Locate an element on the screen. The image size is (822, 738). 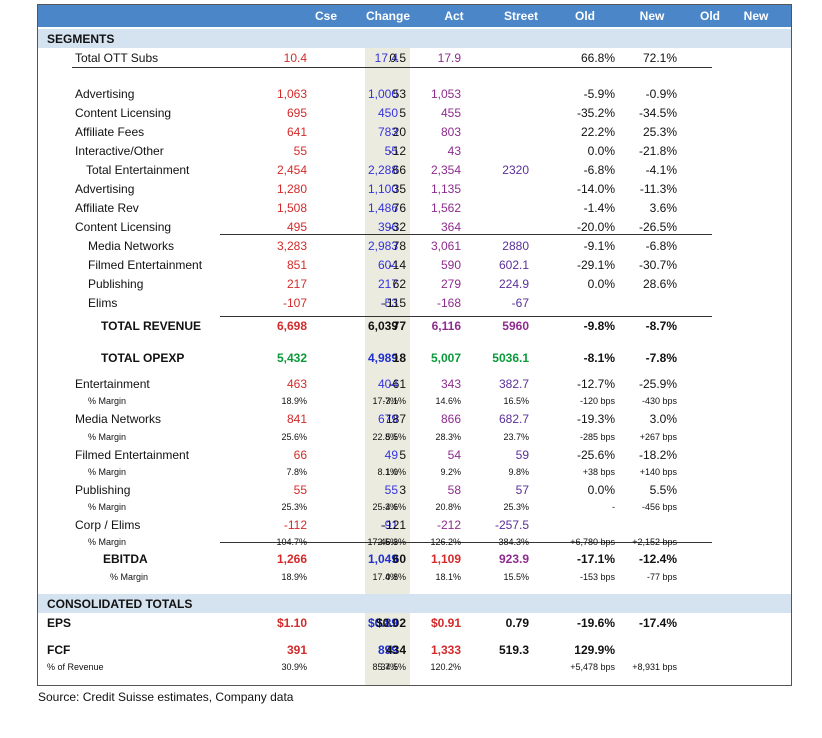
cell-new: +140 bps is located at coordinates (658, 472).